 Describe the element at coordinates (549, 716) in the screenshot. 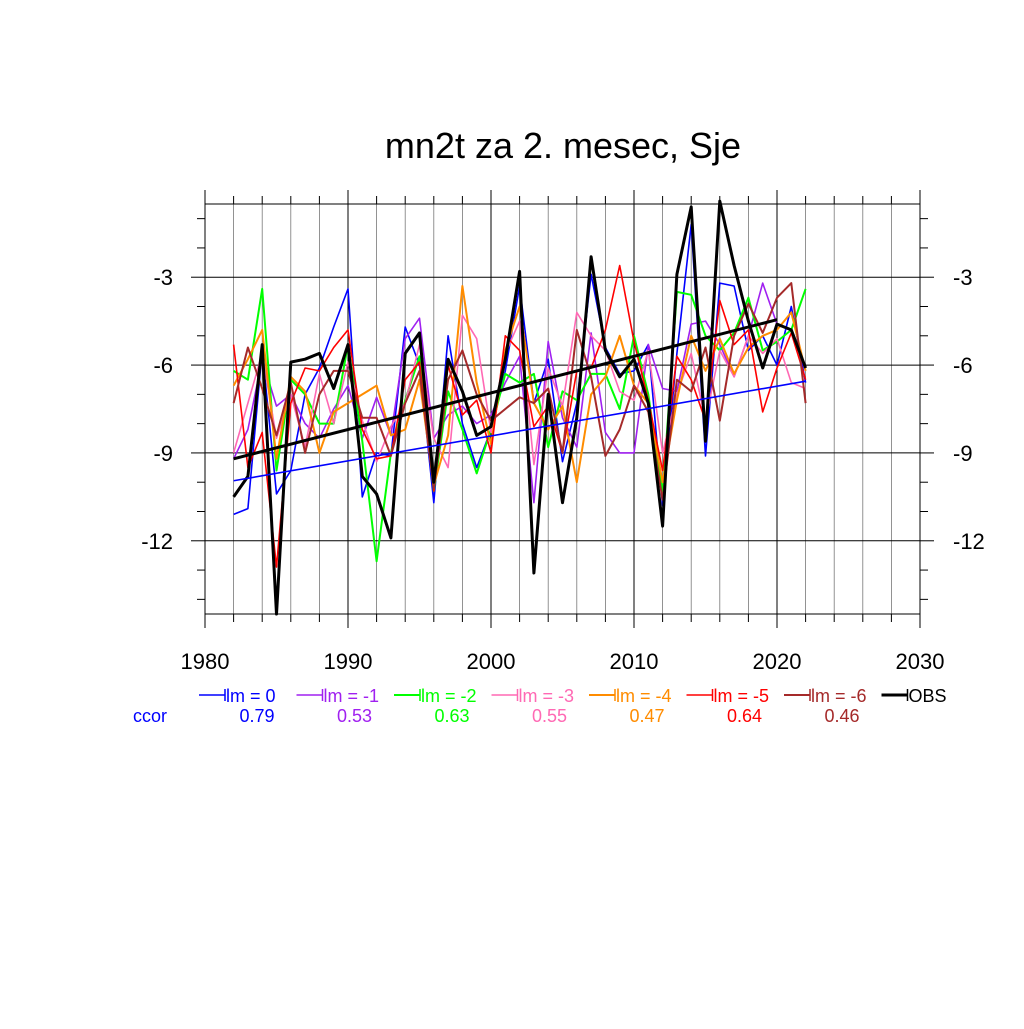

I see `legend-ccor-value: 0.55` at that location.